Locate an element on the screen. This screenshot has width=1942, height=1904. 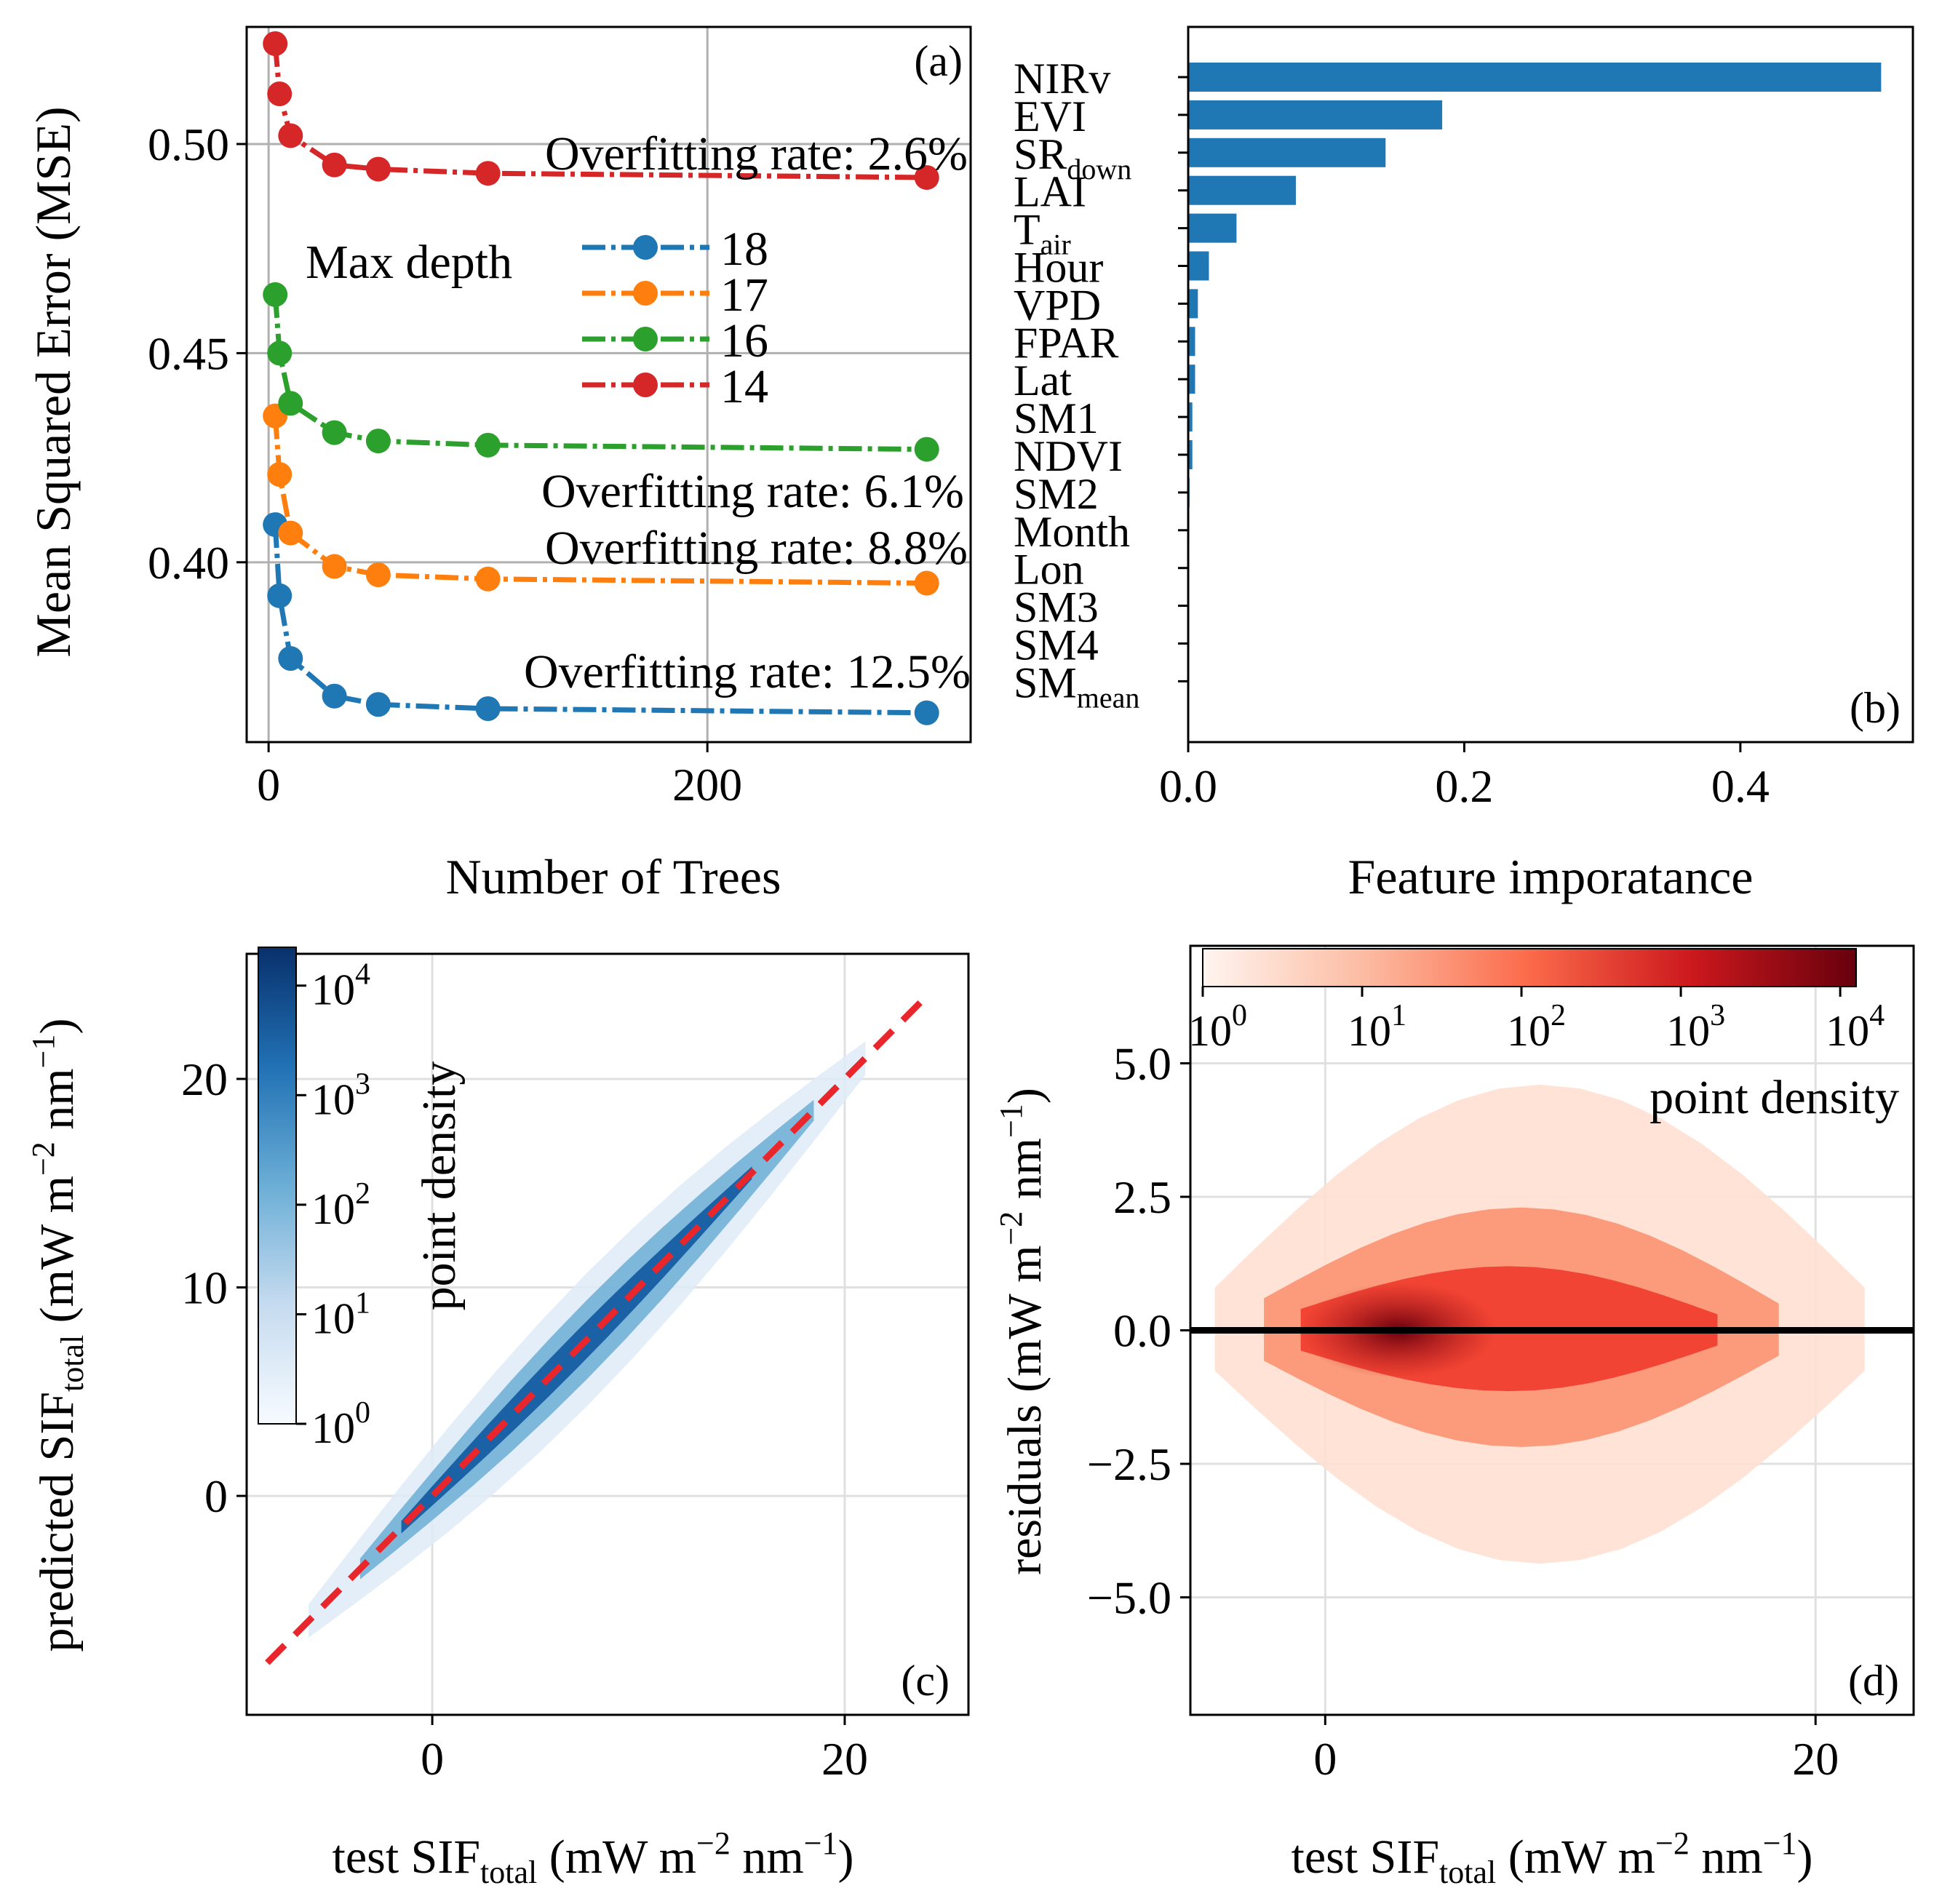
panel-c-ytick-label: 0 is located at coordinates (216, 1496).